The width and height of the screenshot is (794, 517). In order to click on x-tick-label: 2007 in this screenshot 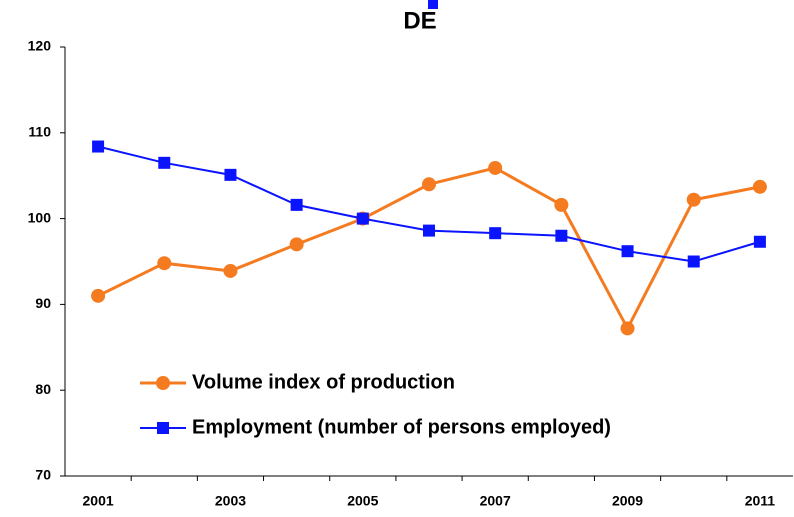, I will do `click(495, 501)`.